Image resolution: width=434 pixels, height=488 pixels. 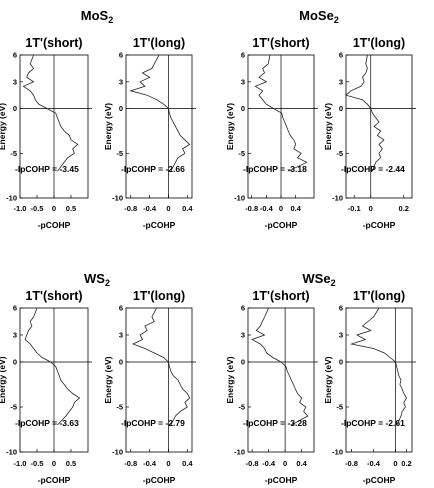 I want to click on ipcohp-label: -IpCOHP = -3.18, so click(x=275, y=169).